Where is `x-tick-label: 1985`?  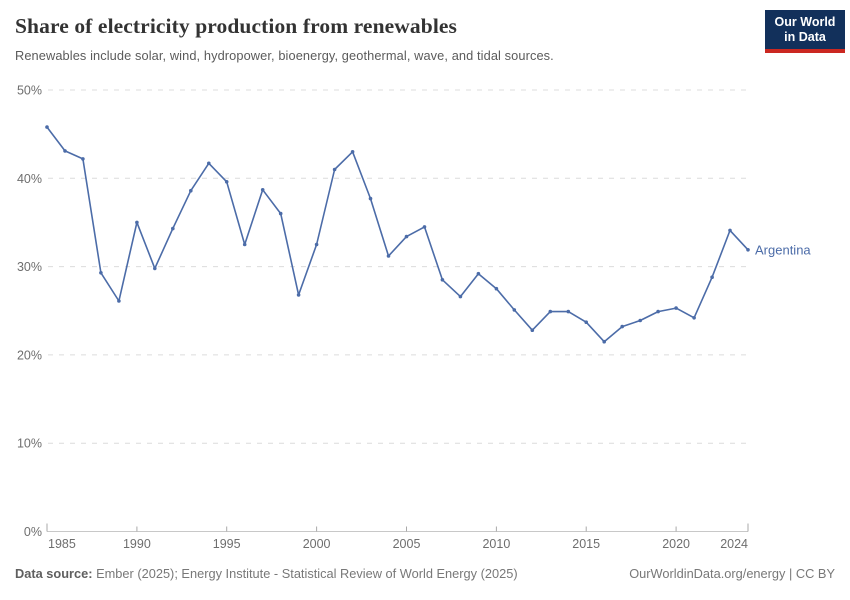
x-tick-label: 1985 is located at coordinates (62, 544).